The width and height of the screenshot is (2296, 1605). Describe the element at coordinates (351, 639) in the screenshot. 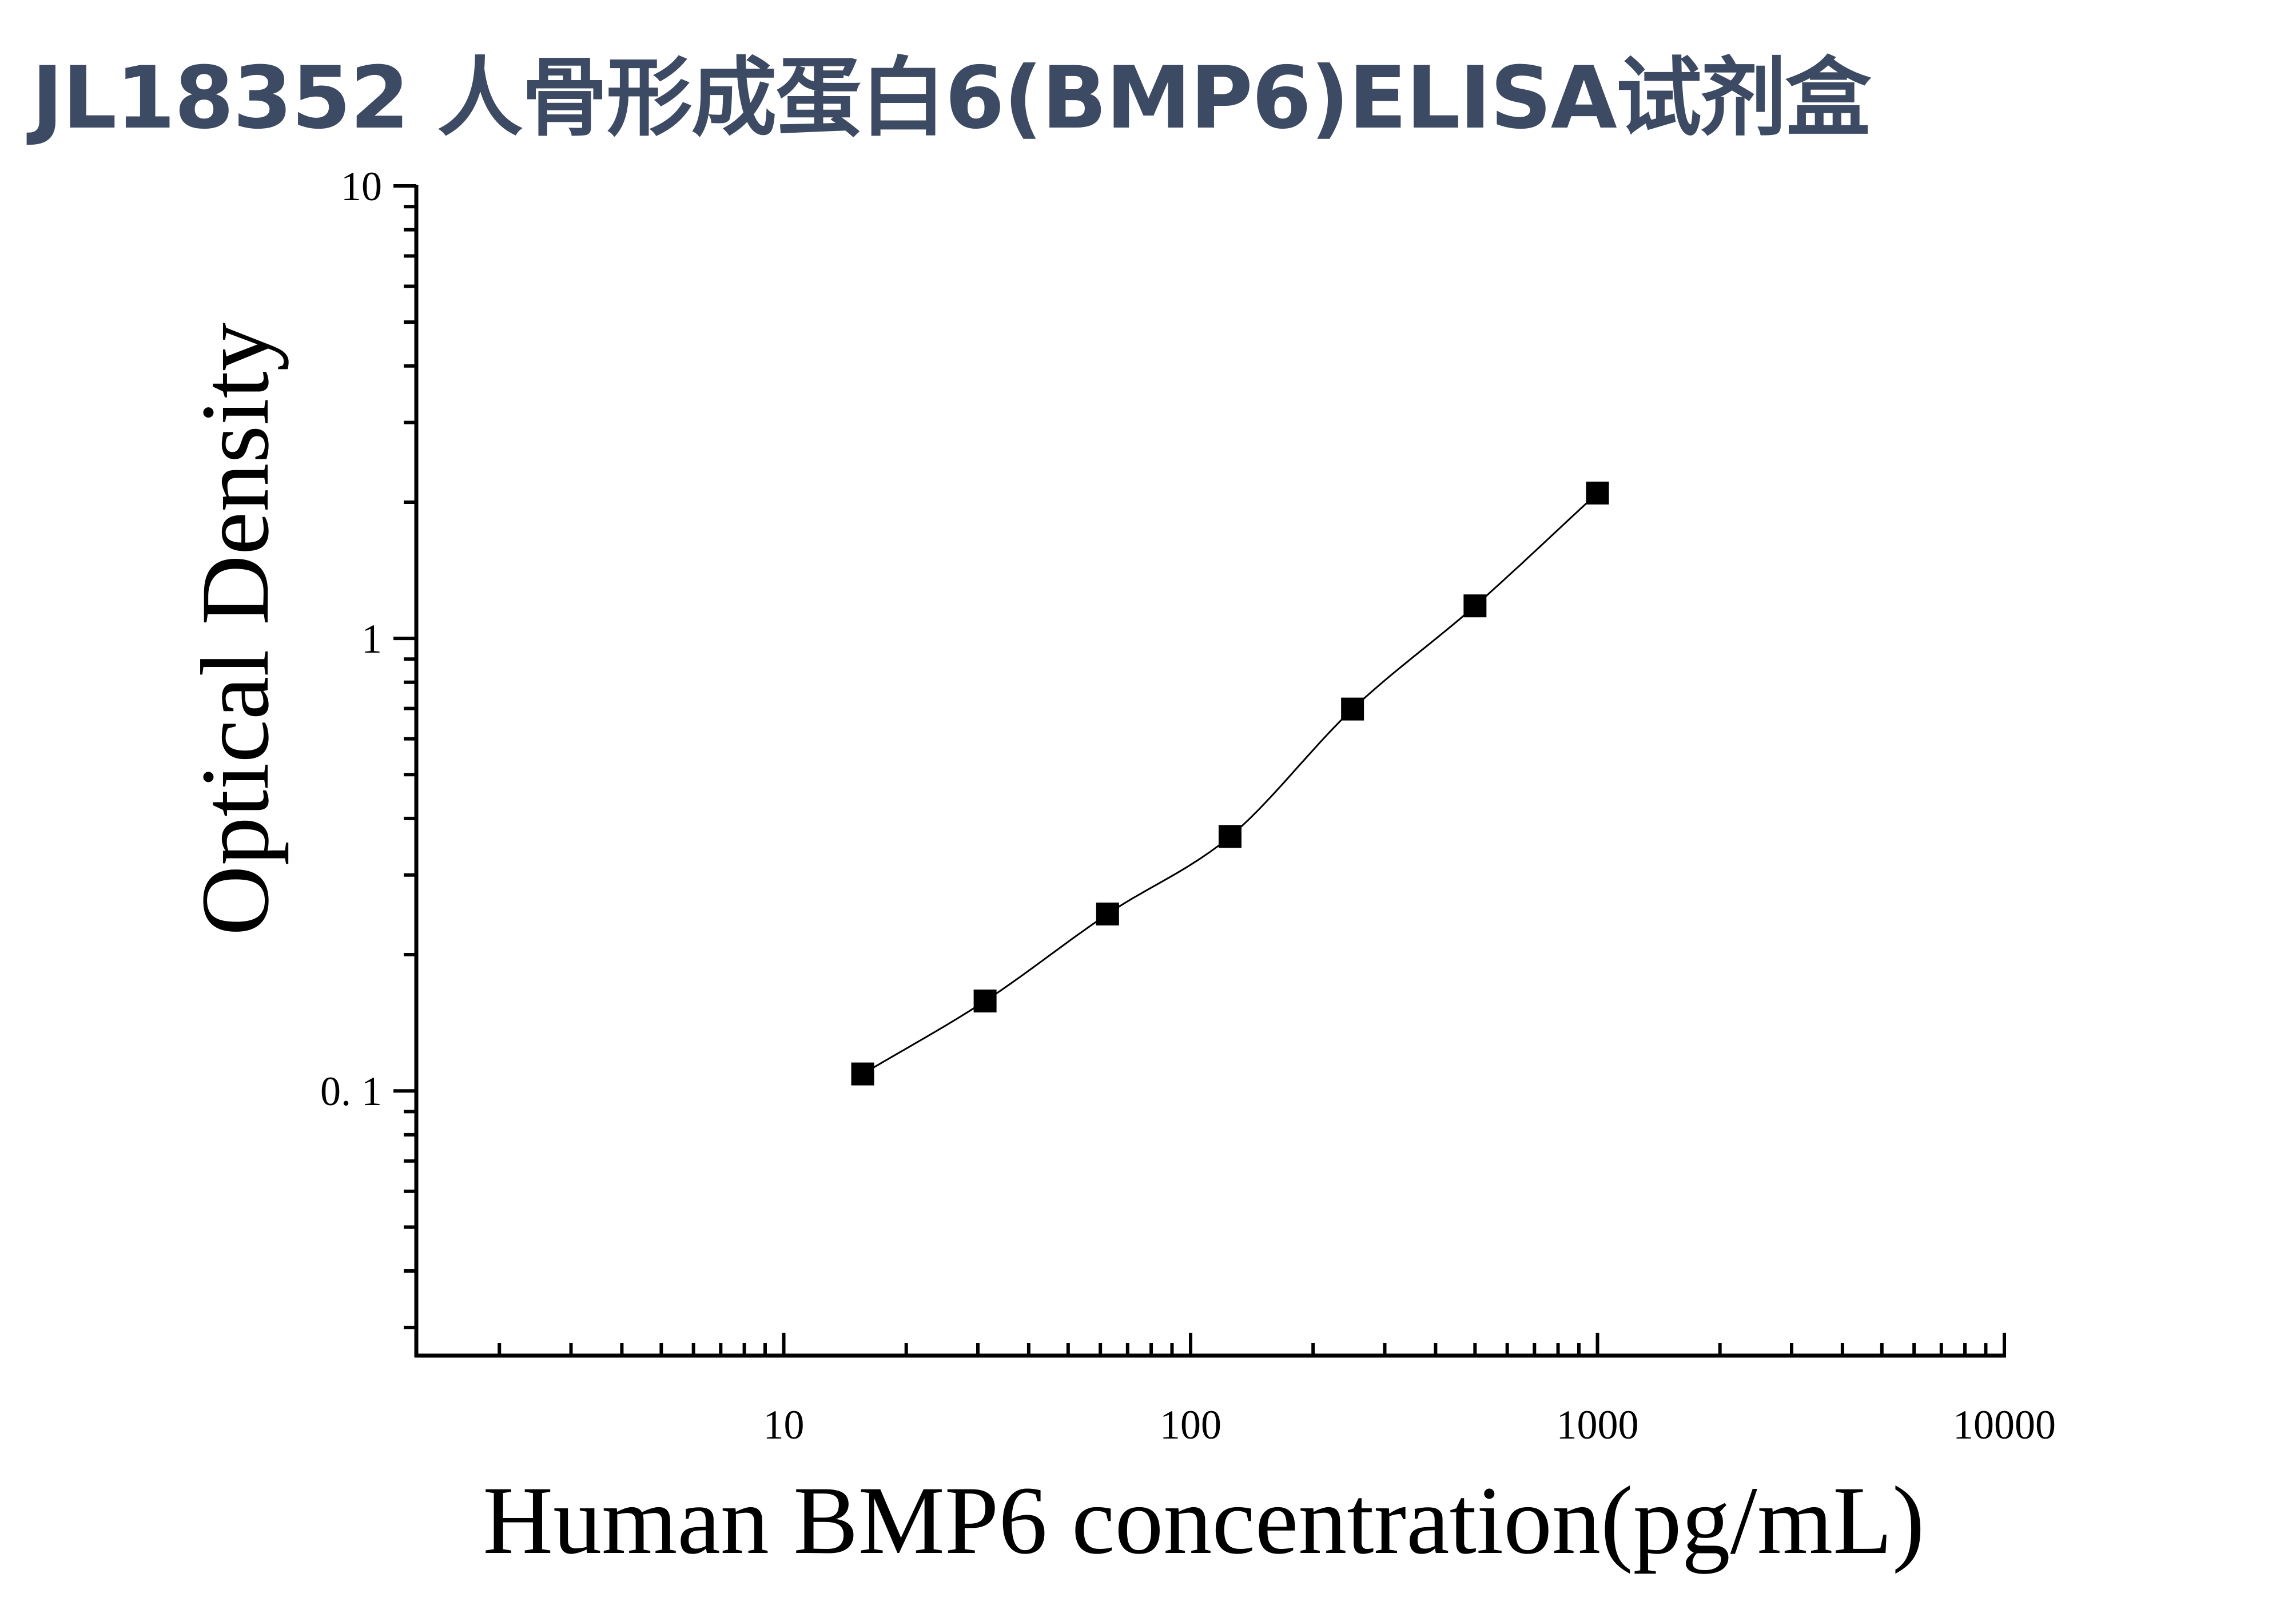

I see `y-axis-tick-labels: 0. 1 1 10` at that location.